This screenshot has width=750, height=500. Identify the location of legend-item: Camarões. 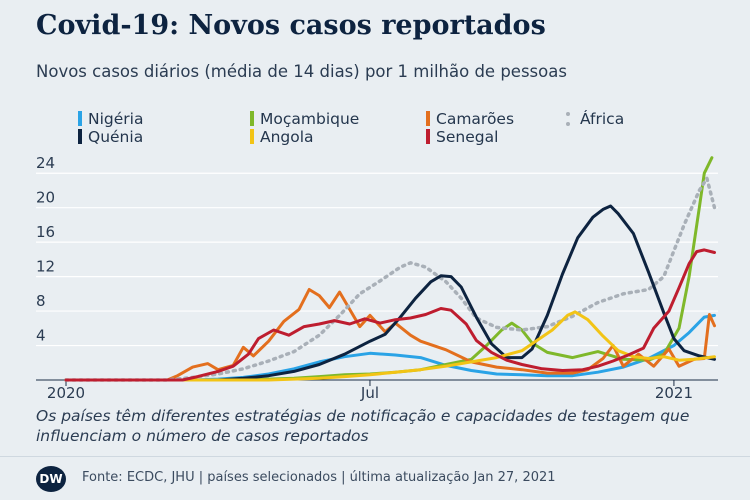
(470, 119).